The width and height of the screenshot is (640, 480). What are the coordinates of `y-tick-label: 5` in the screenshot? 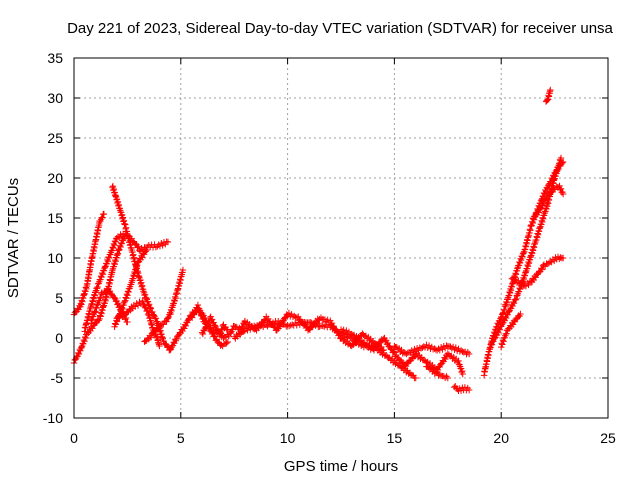 It's located at (59, 298).